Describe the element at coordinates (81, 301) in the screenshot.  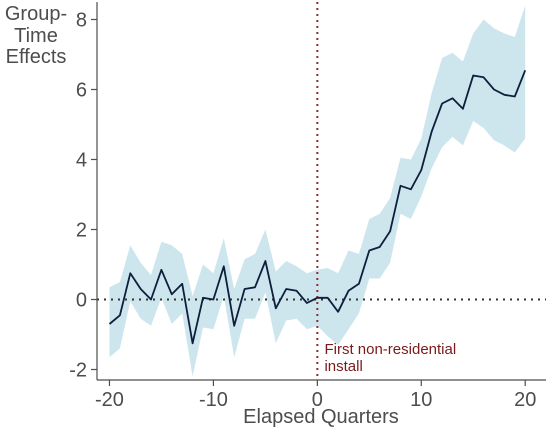
I see `y-tick-label: 0` at that location.